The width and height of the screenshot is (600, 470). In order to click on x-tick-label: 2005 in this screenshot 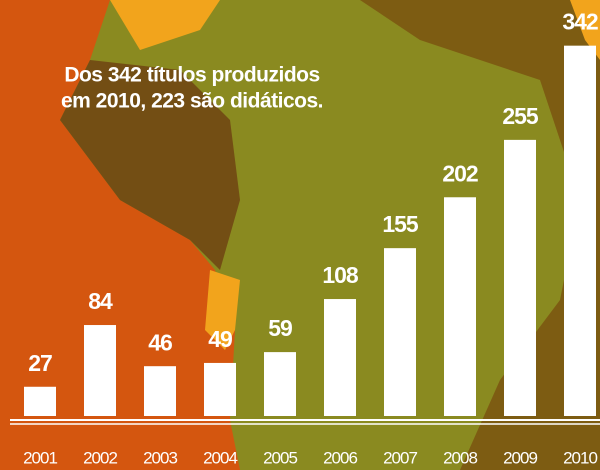, I will do `click(280, 457)`.